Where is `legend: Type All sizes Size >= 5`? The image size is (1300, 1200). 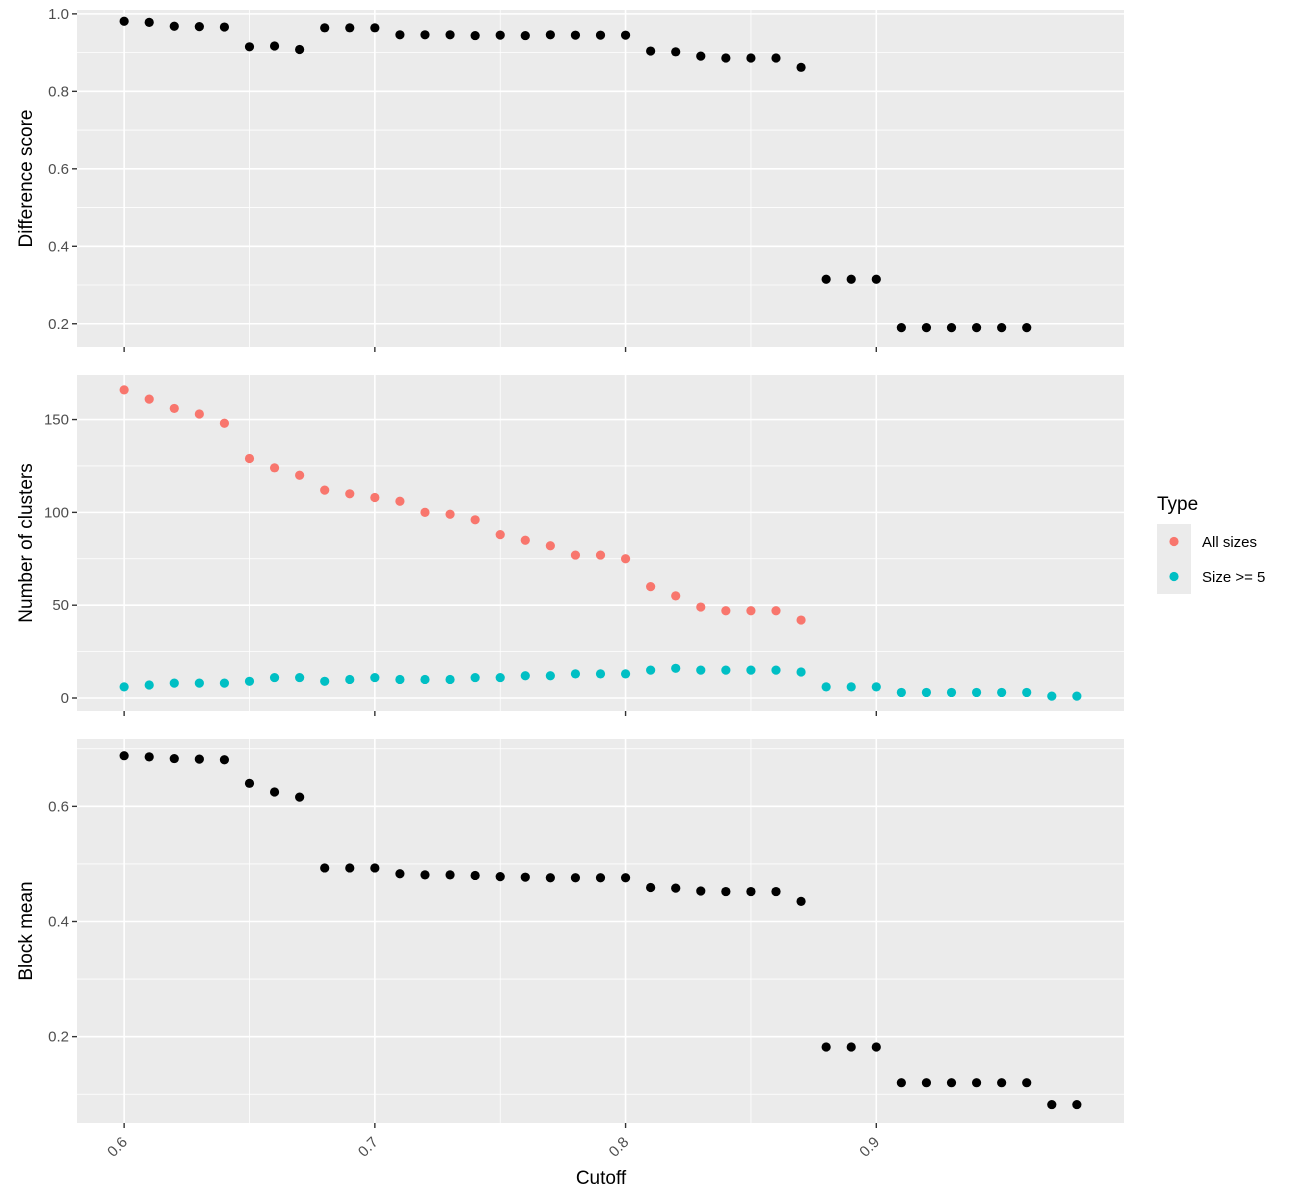
legend: Type All sizes Size >= 5 is located at coordinates (1211, 544).